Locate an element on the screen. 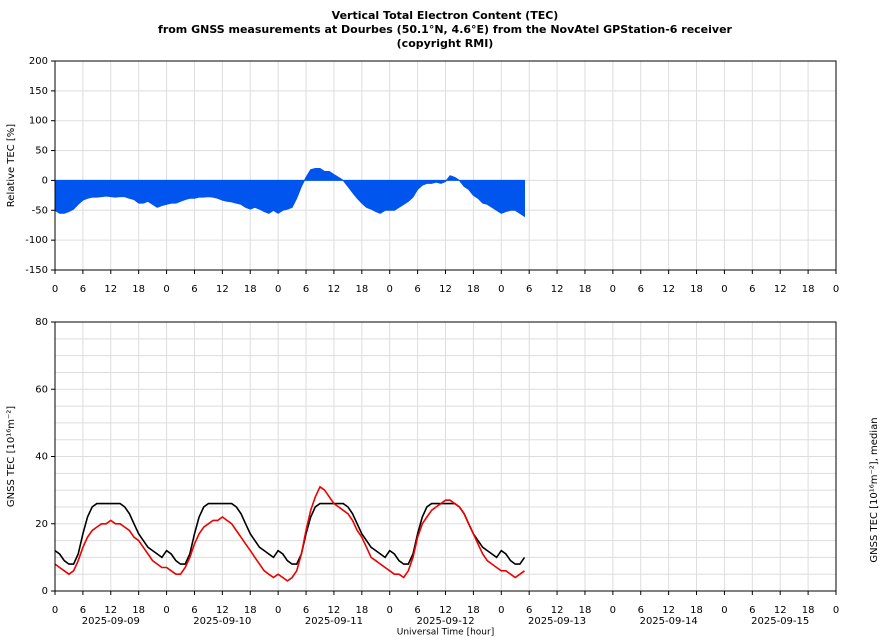  line is located at coordinates (290, 533).